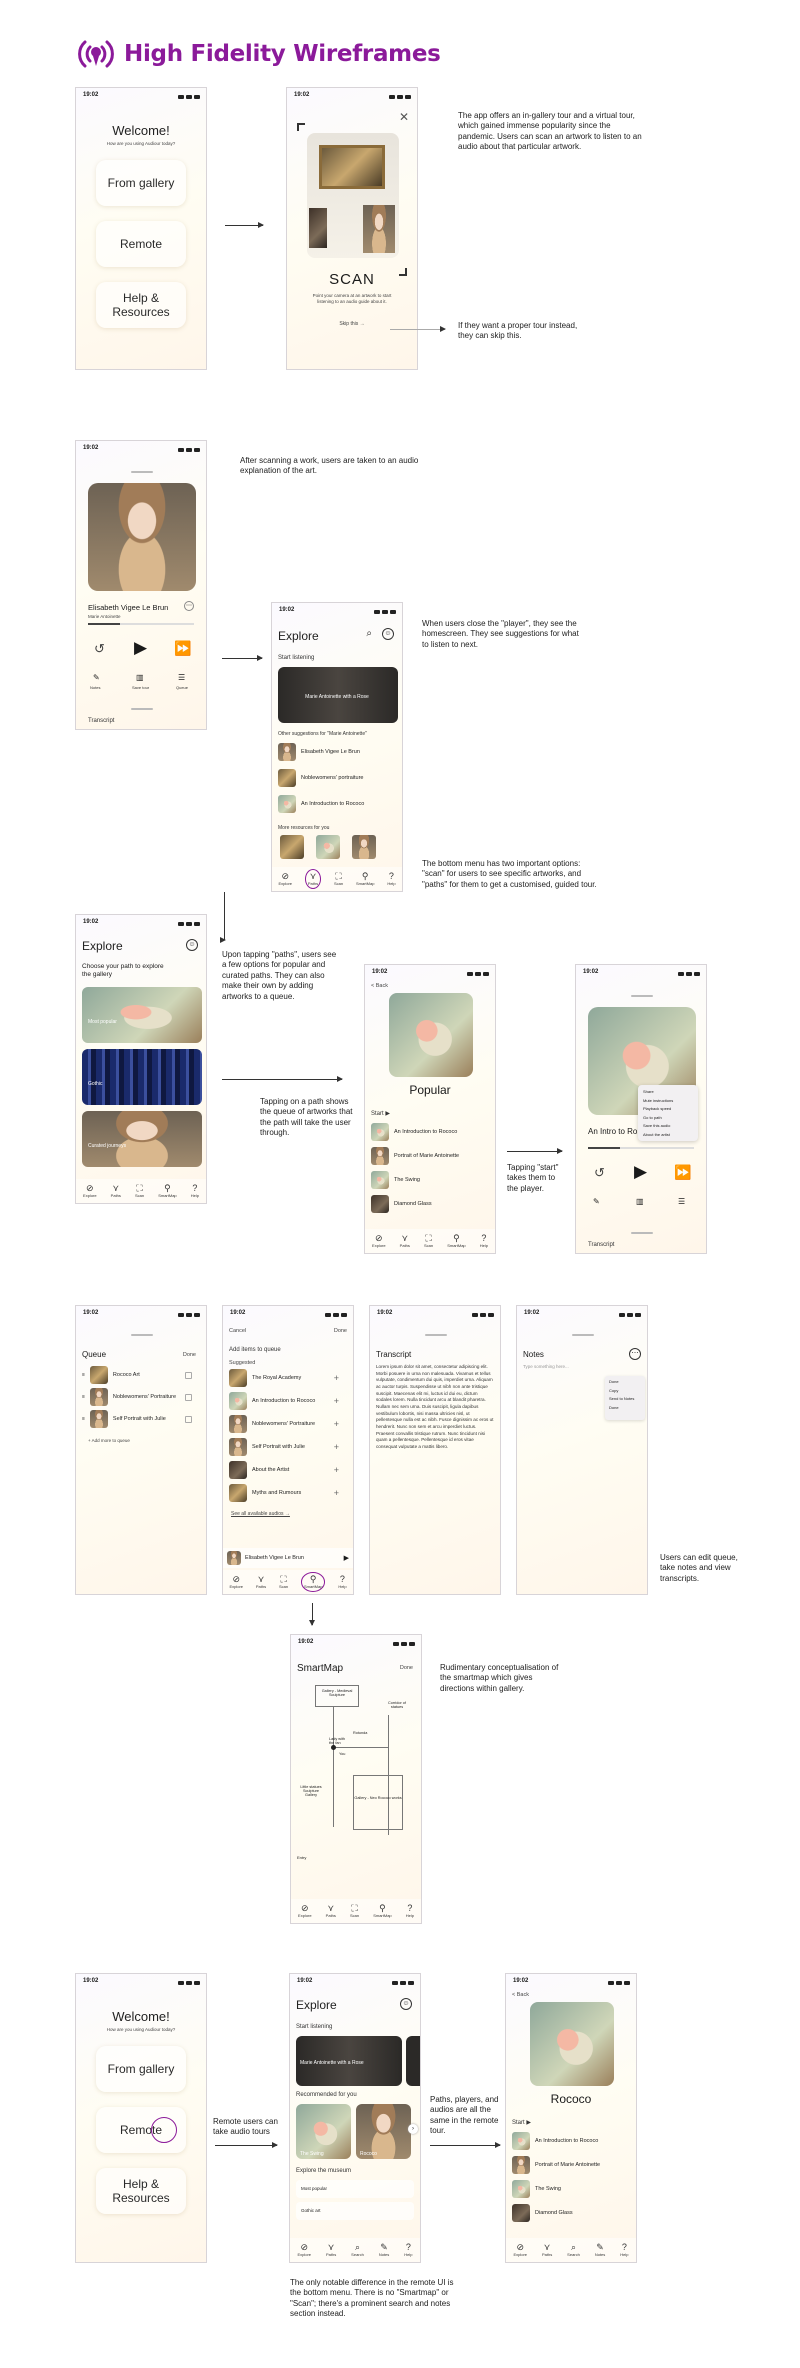 This screenshot has height=2368, width=800. What do you see at coordinates (658, 1100) in the screenshot?
I see `menu-item-mute: Mute instructions` at bounding box center [658, 1100].